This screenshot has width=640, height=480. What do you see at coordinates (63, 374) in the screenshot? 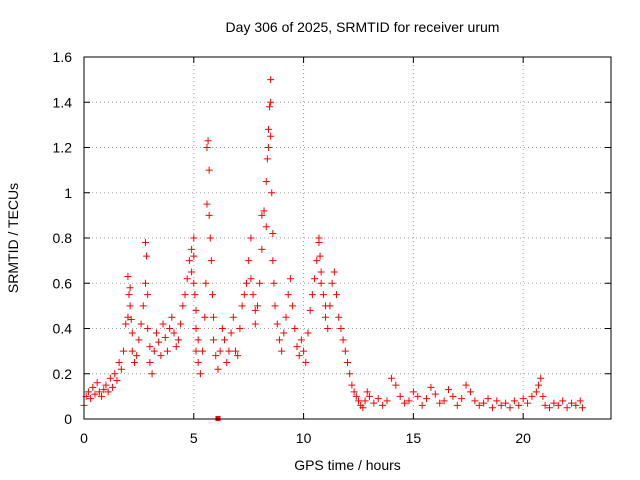
I see `y-tick-label: 0.2` at bounding box center [63, 374].